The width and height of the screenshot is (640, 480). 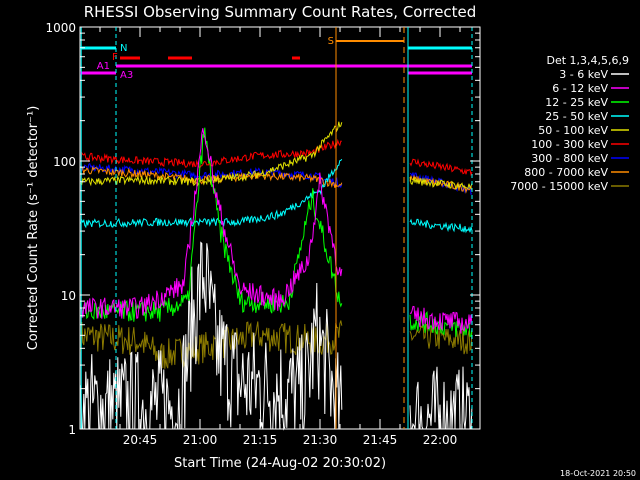 What do you see at coordinates (331, 41) in the screenshot?
I see `flag-label: S` at bounding box center [331, 41].